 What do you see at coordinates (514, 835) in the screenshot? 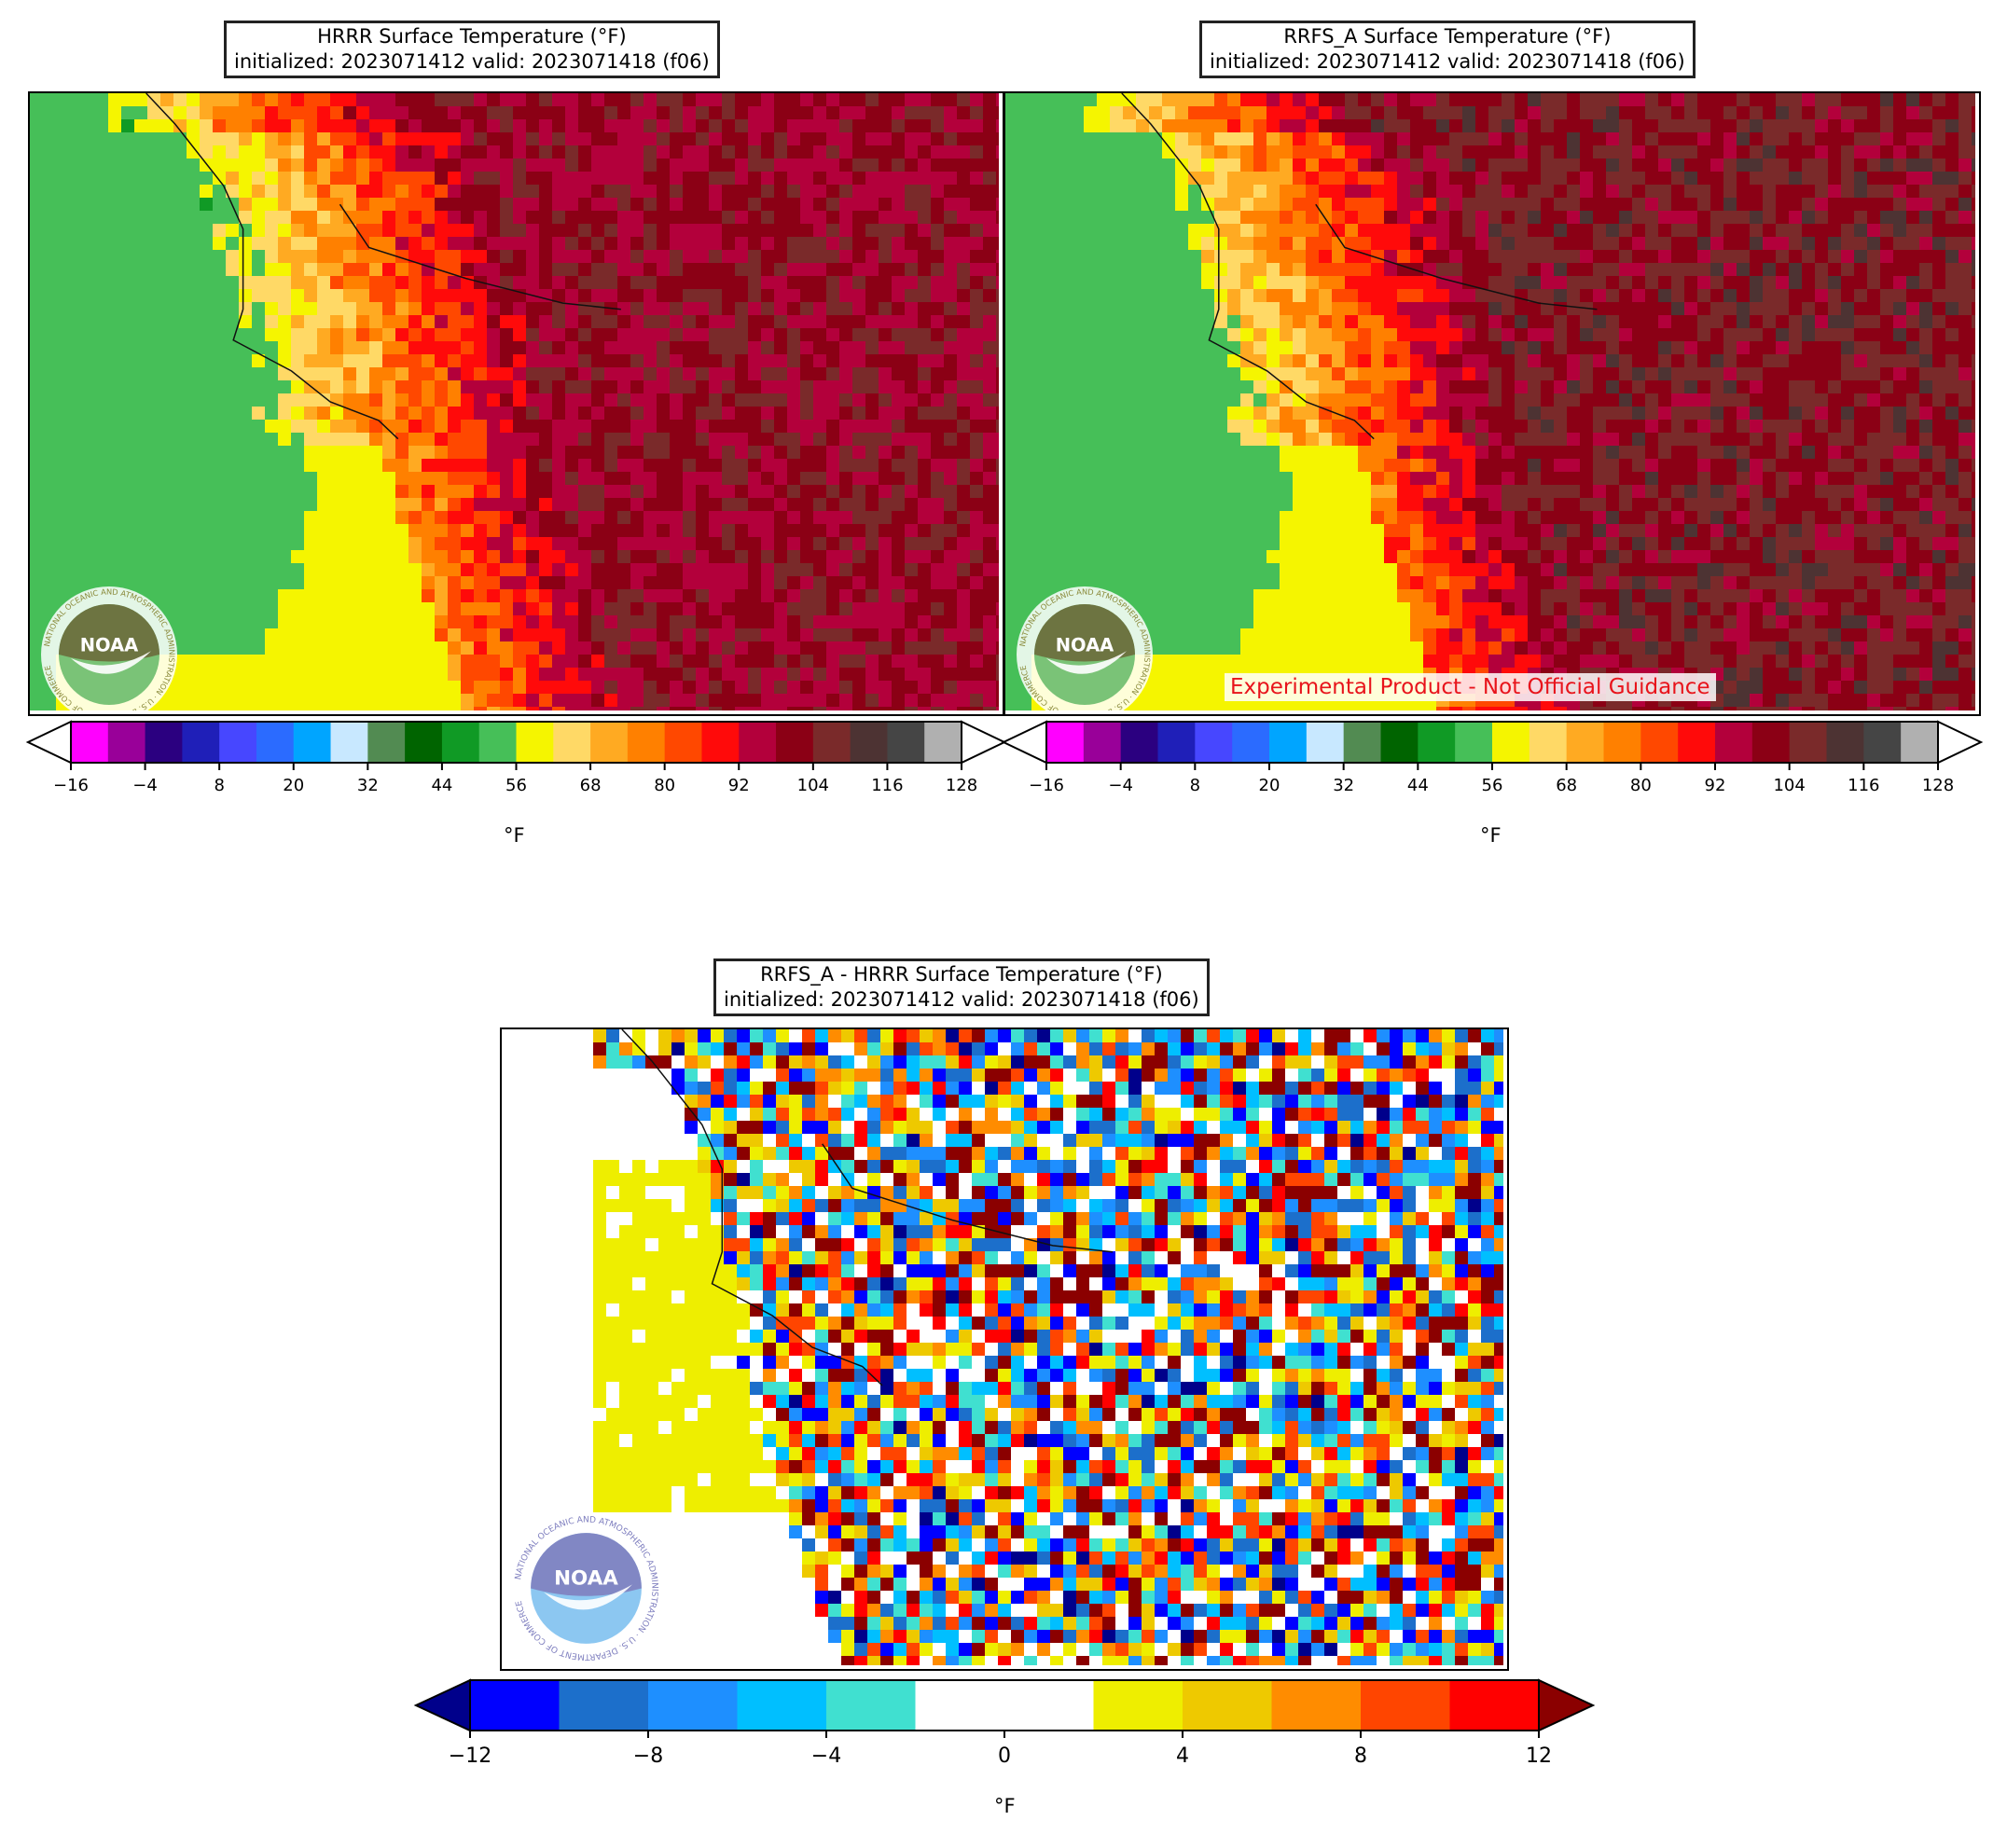
I see `hrrr-colorbar-unit: °F` at bounding box center [514, 835].